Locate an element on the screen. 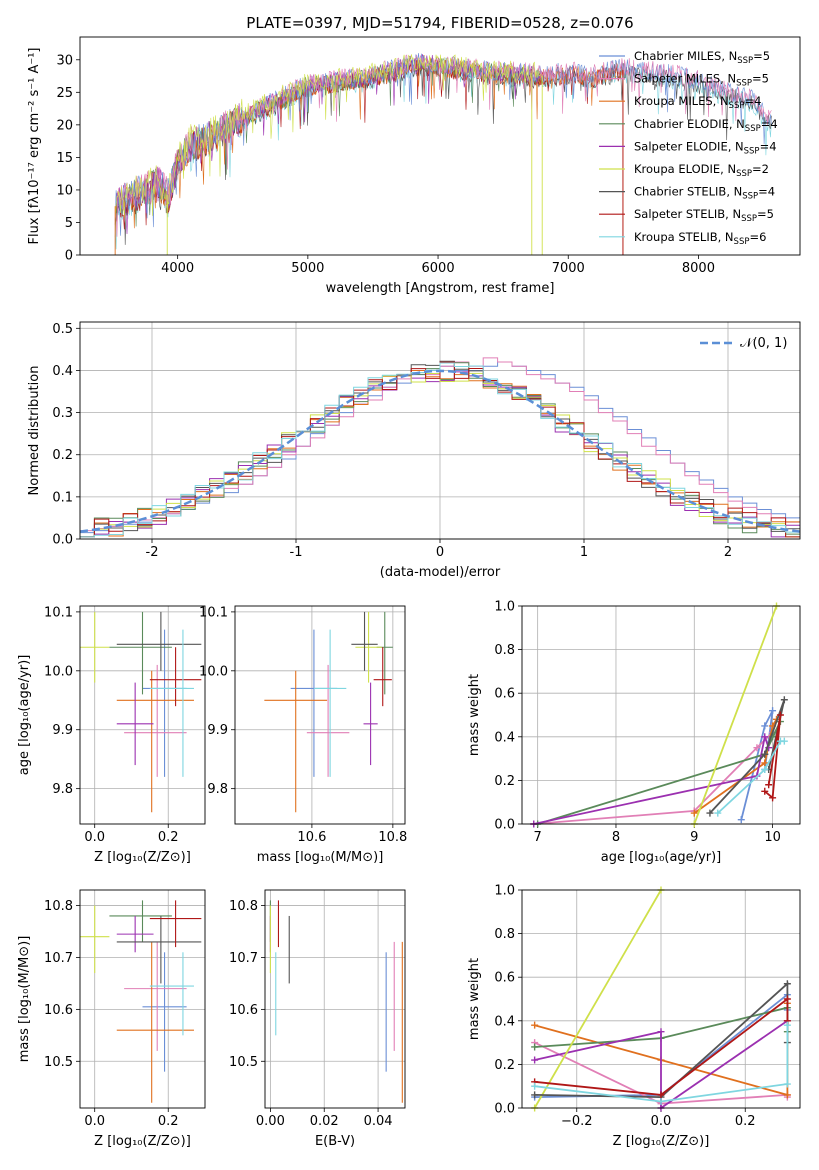 The image size is (819, 1170). tick-label-x: 6000 is located at coordinates (438, 268).